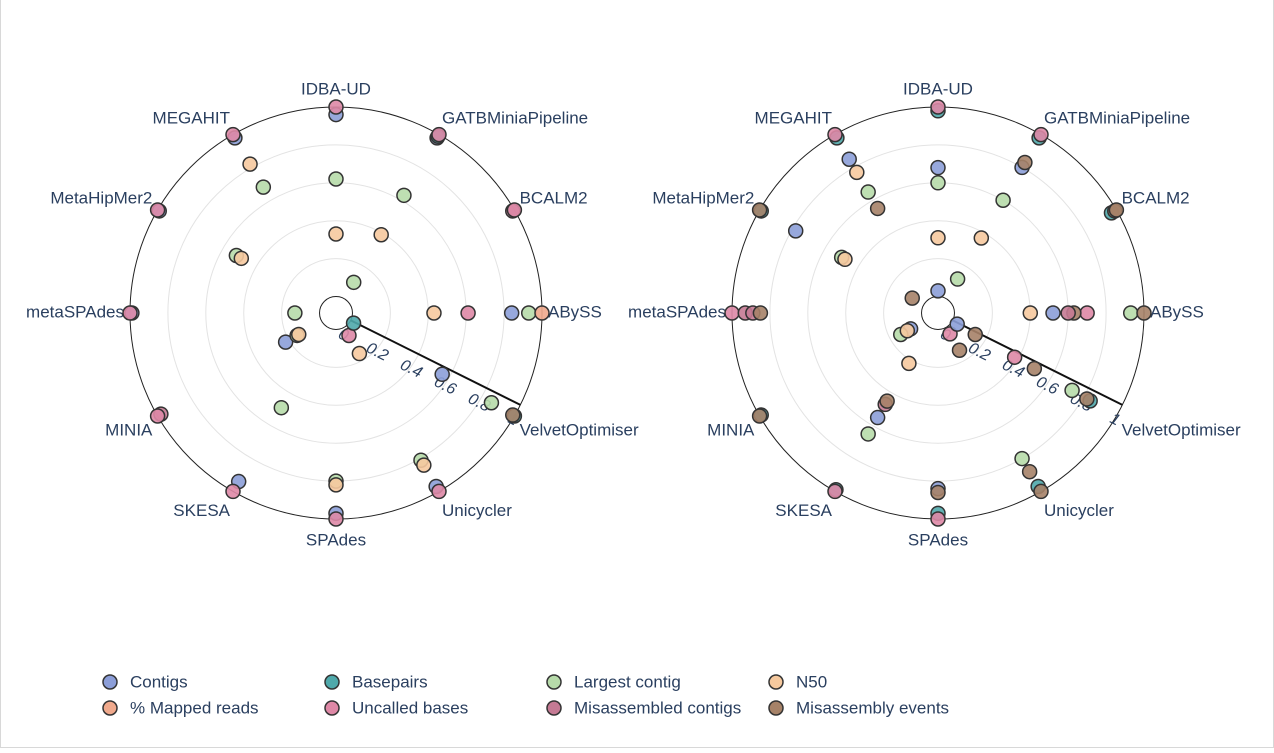 The image size is (1274, 753). I want to click on legend-label: Basepairs, so click(390, 681).